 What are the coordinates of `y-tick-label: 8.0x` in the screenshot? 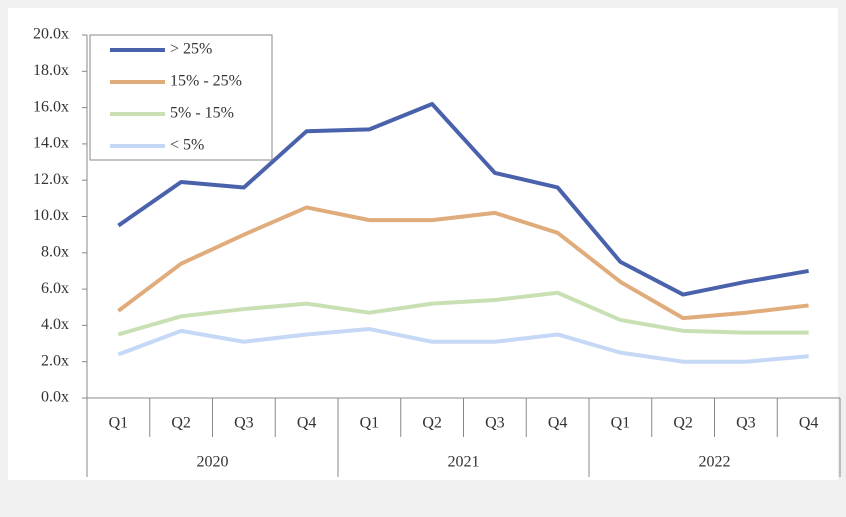 It's located at (55, 251).